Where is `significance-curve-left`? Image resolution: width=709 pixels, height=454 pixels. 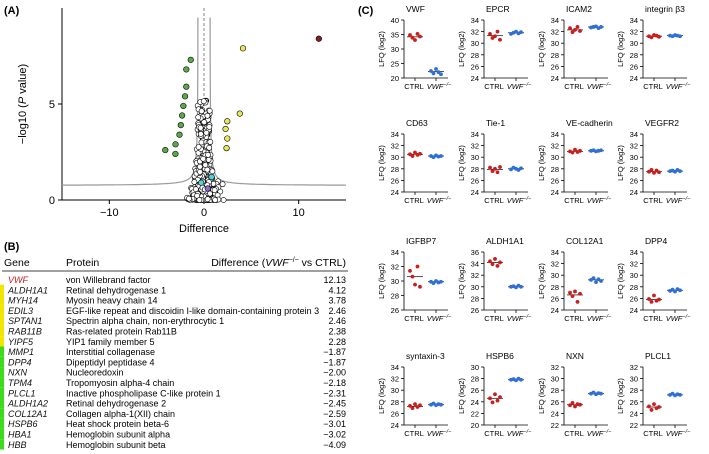
significance-curve-left is located at coordinates (130, 101).